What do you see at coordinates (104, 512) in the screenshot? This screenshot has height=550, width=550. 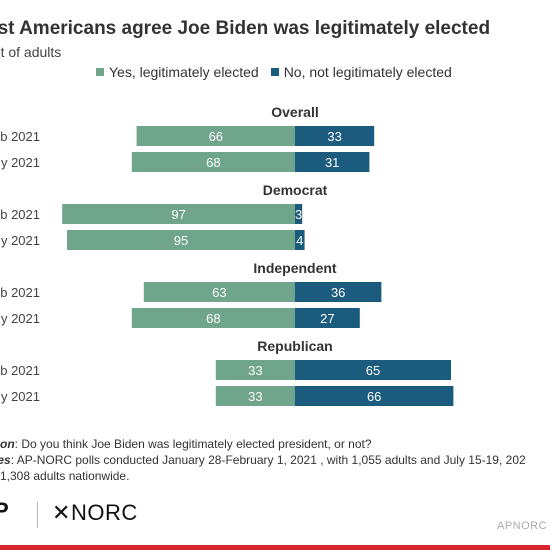 I see `norc-logo-text: NORC` at bounding box center [104, 512].